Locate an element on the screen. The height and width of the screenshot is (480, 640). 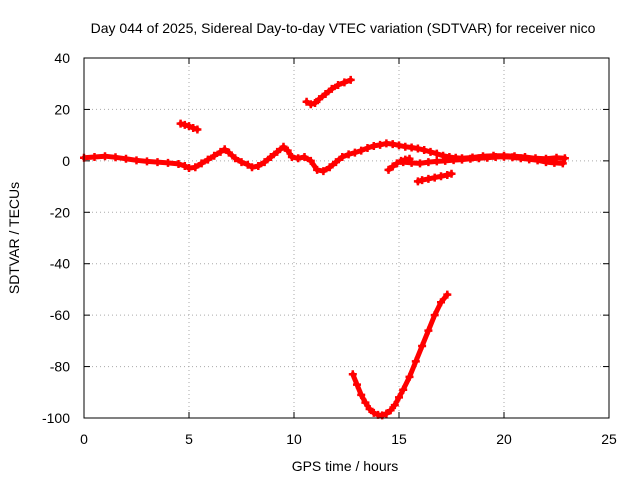
y-tick-label: 20 is located at coordinates (62, 109).